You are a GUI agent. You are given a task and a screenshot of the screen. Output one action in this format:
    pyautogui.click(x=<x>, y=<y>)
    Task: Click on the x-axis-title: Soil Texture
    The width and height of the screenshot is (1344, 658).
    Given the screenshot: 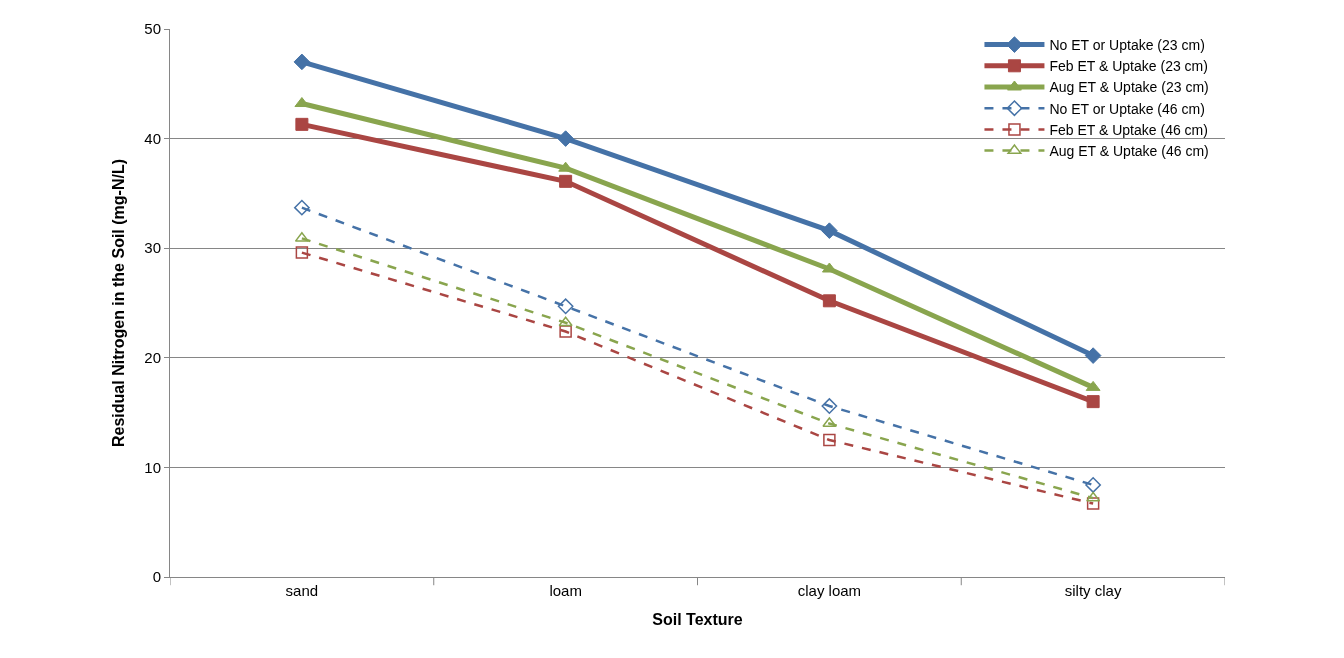 What is the action you would take?
    pyautogui.click(x=697, y=619)
    